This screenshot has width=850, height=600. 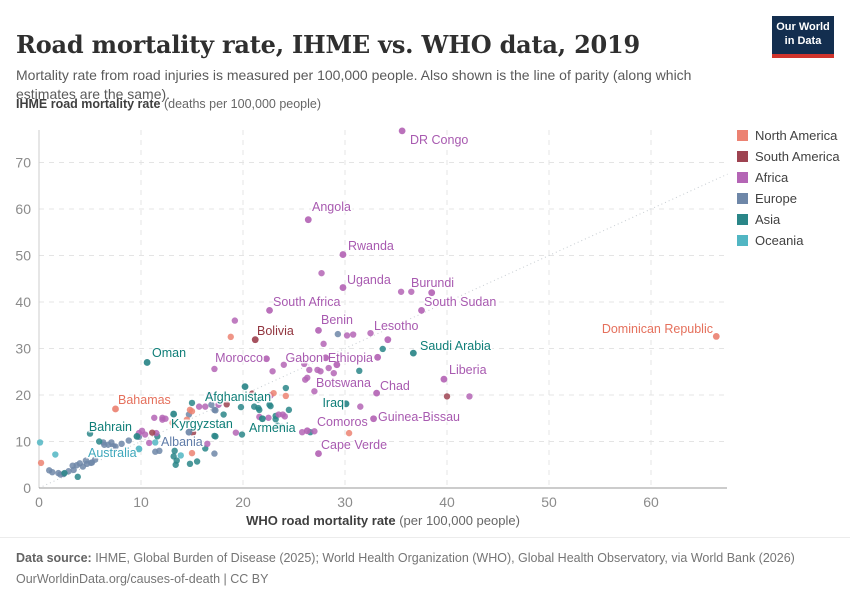 What do you see at coordinates (657, 329) in the screenshot?
I see `country-label: Dominican Republic` at bounding box center [657, 329].